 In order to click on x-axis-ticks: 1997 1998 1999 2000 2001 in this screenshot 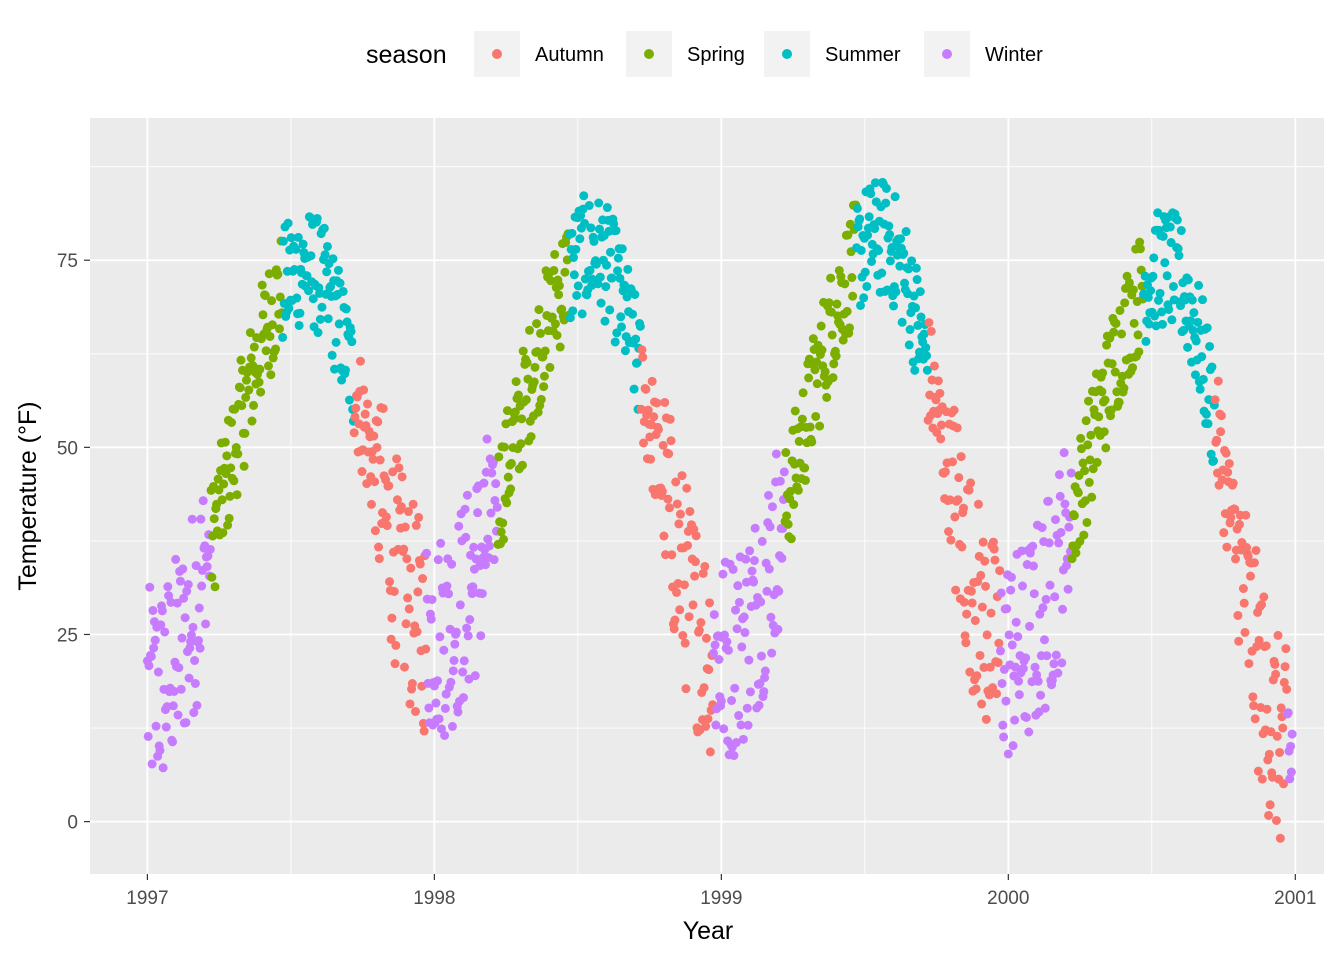, I will do `click(721, 891)`.